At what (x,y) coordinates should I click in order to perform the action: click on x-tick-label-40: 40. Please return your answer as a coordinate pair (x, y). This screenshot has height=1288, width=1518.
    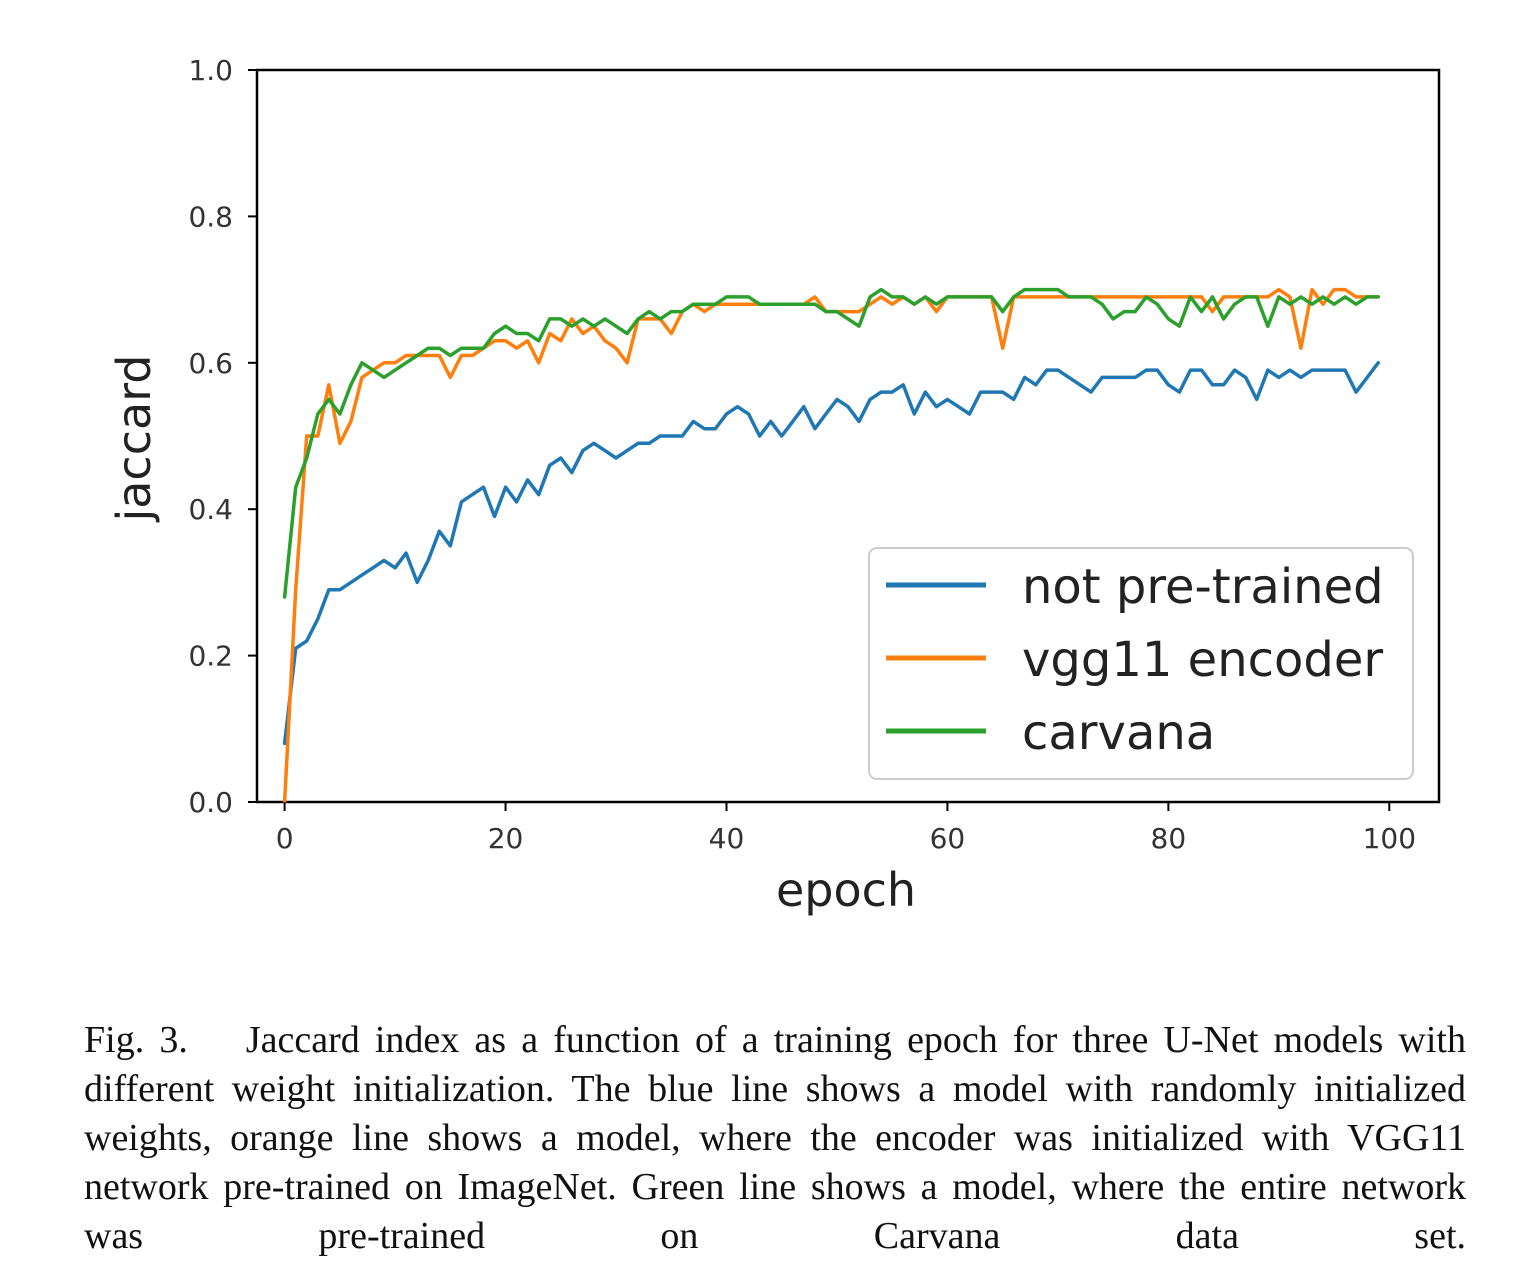
    Looking at the image, I should click on (727, 838).